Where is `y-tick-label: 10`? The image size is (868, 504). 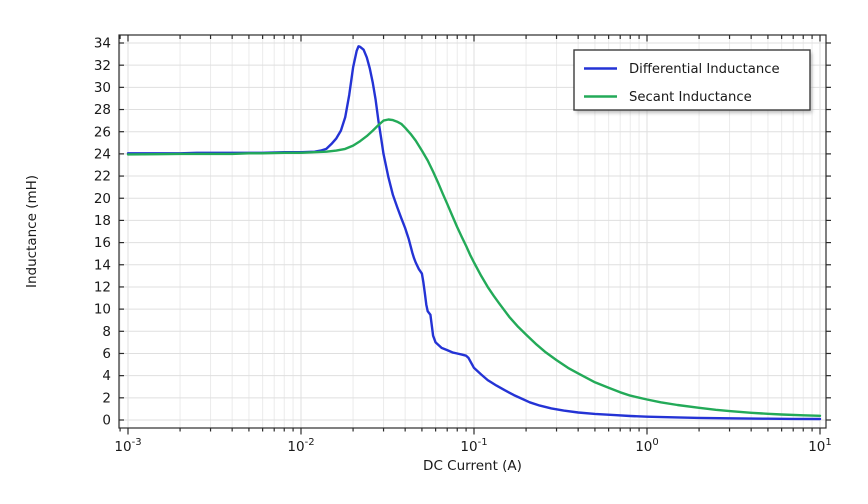 y-tick-label: 10 is located at coordinates (102, 310).